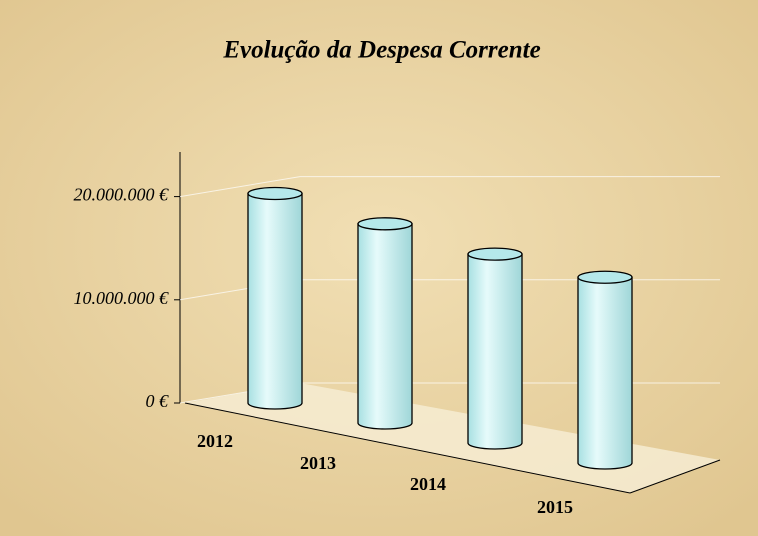  What do you see at coordinates (122, 195) in the screenshot?
I see `y-tick-label: 20.000.000 €` at bounding box center [122, 195].